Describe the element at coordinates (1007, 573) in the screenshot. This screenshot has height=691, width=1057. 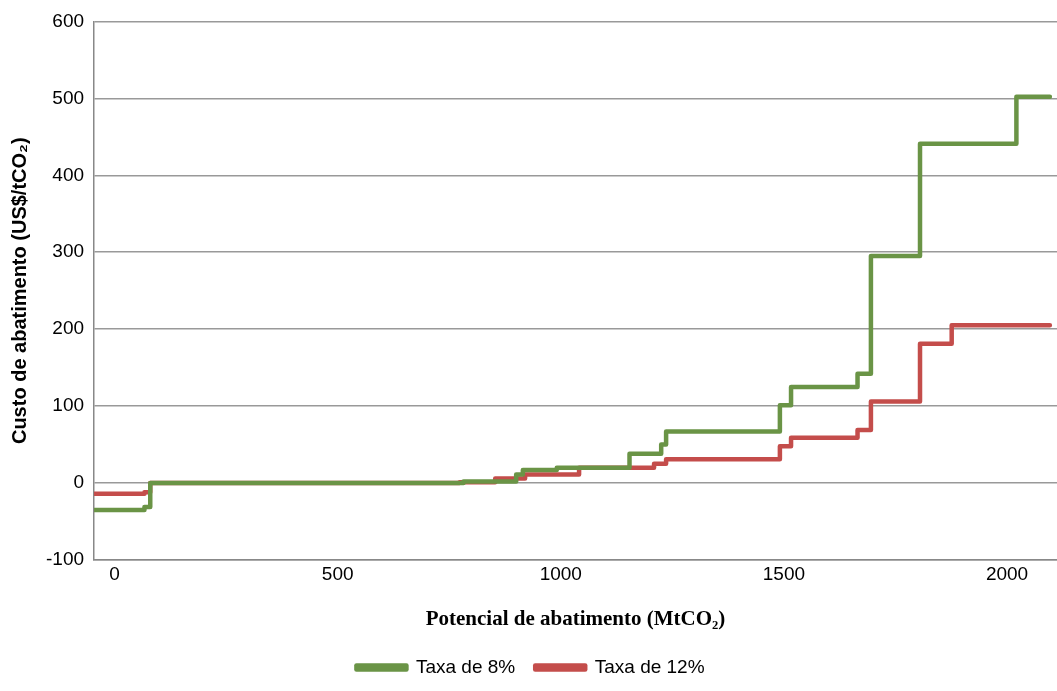
I see `x-tick-label: 2000` at that location.